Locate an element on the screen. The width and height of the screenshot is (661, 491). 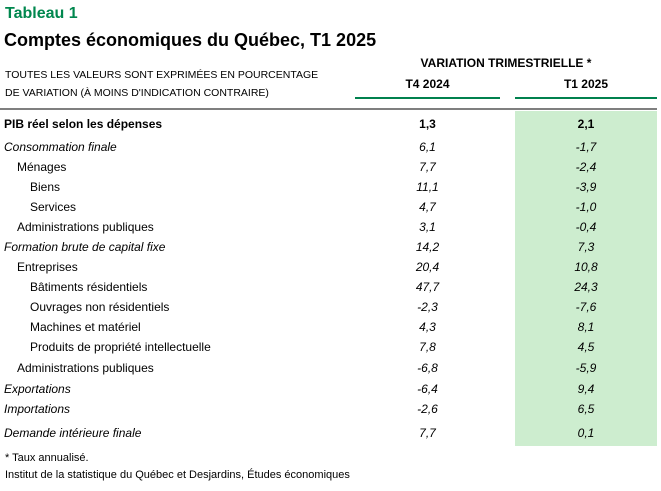
row-label: Machines et matériel is located at coordinates (85, 327).